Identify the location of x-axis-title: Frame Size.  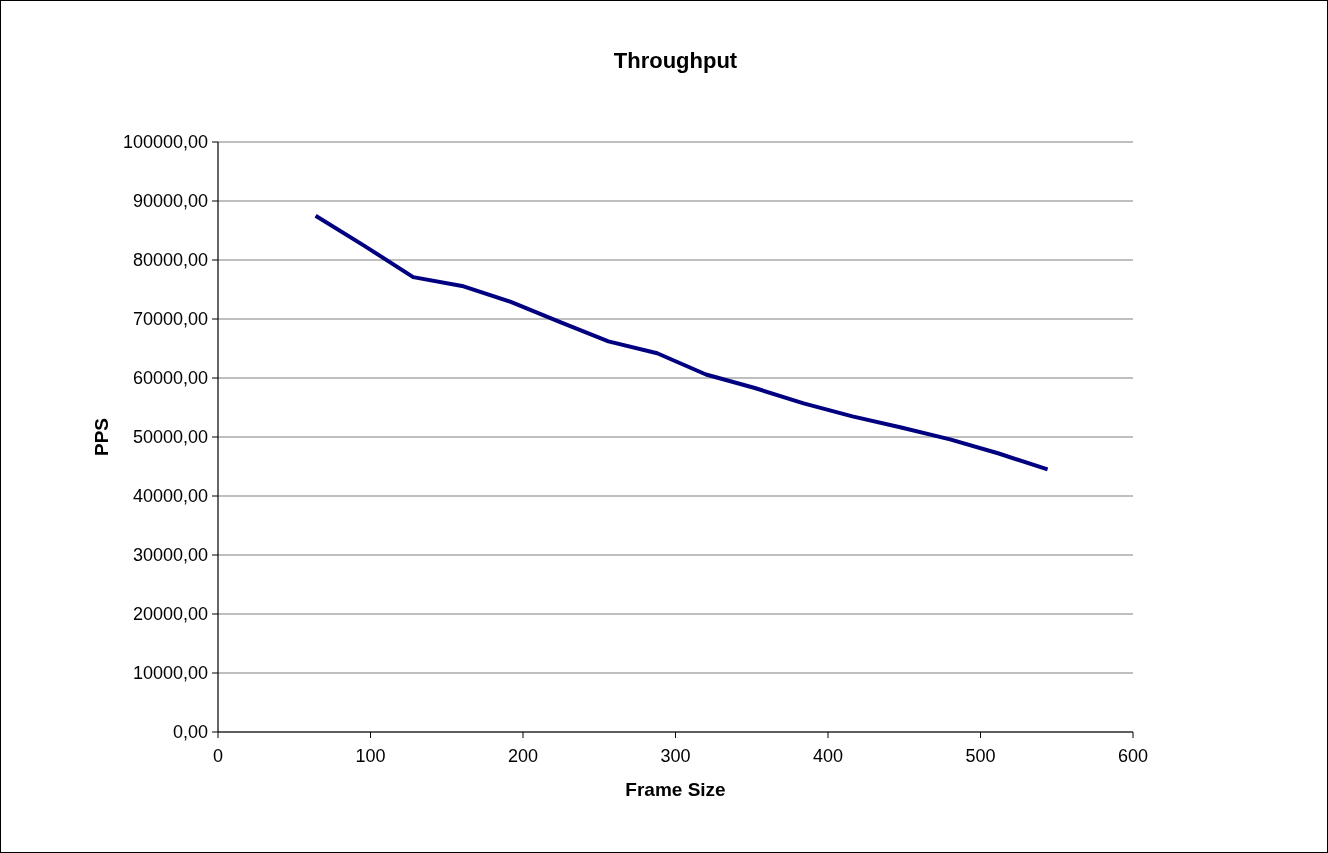
(675, 789).